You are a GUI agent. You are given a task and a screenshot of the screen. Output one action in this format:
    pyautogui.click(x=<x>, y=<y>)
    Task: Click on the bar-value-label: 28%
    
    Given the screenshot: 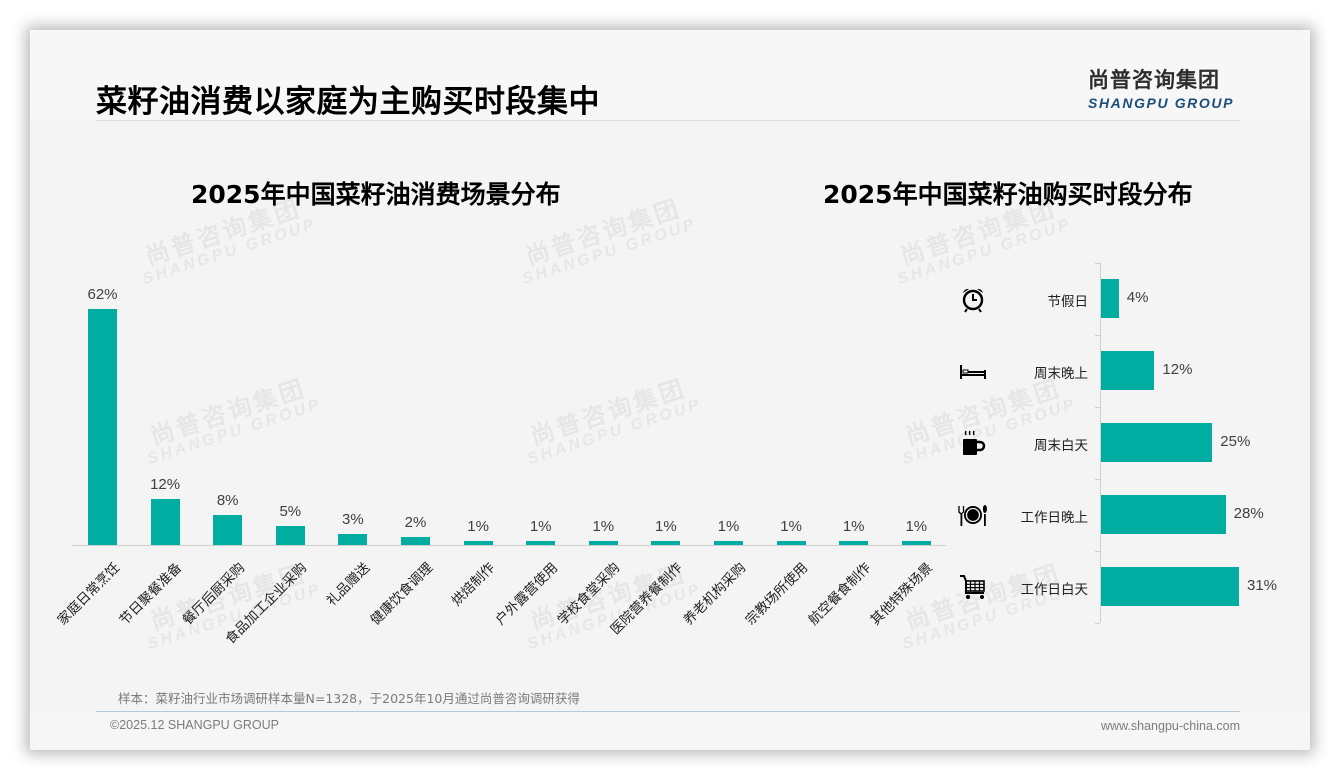 What is the action you would take?
    pyautogui.click(x=1248, y=513)
    